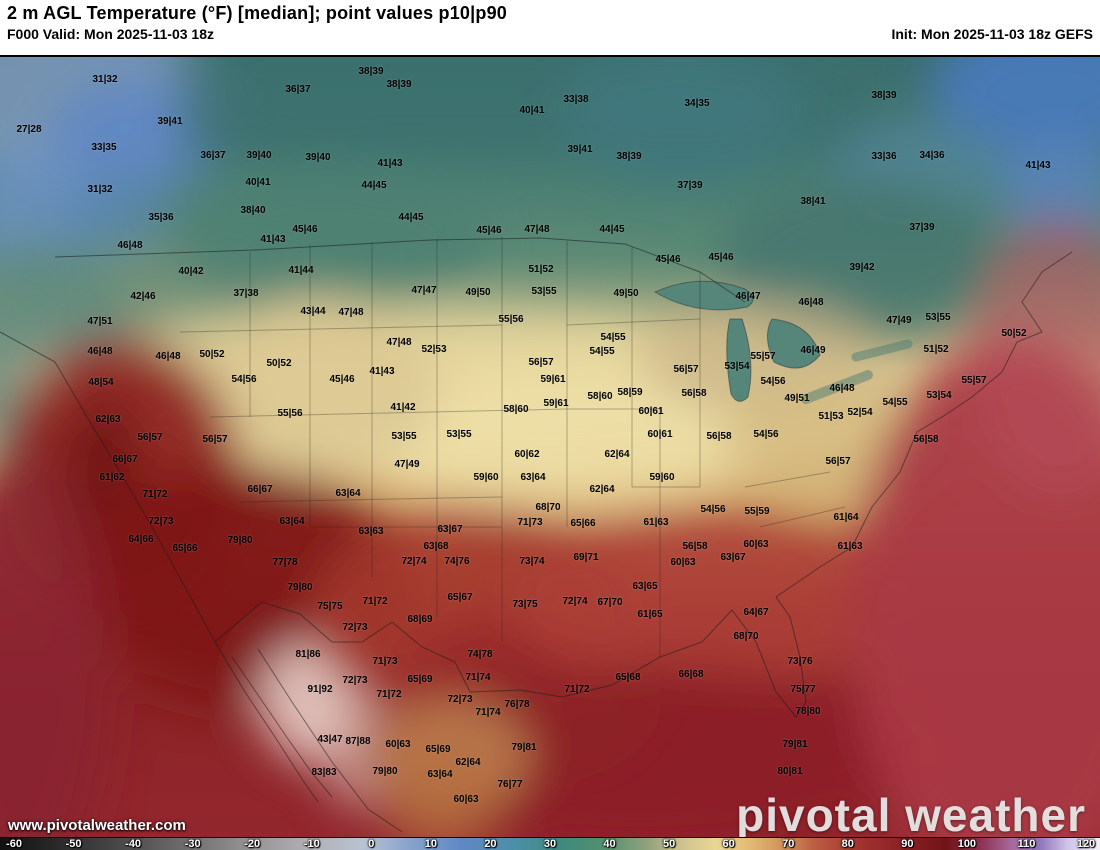  I want to click on colorbar-tick-label: -50, so click(73, 844).